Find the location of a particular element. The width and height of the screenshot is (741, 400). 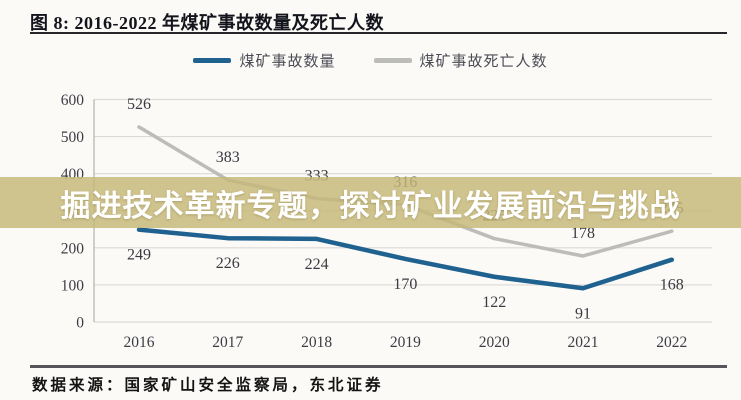

data-label-series-0: 170 is located at coordinates (405, 284).